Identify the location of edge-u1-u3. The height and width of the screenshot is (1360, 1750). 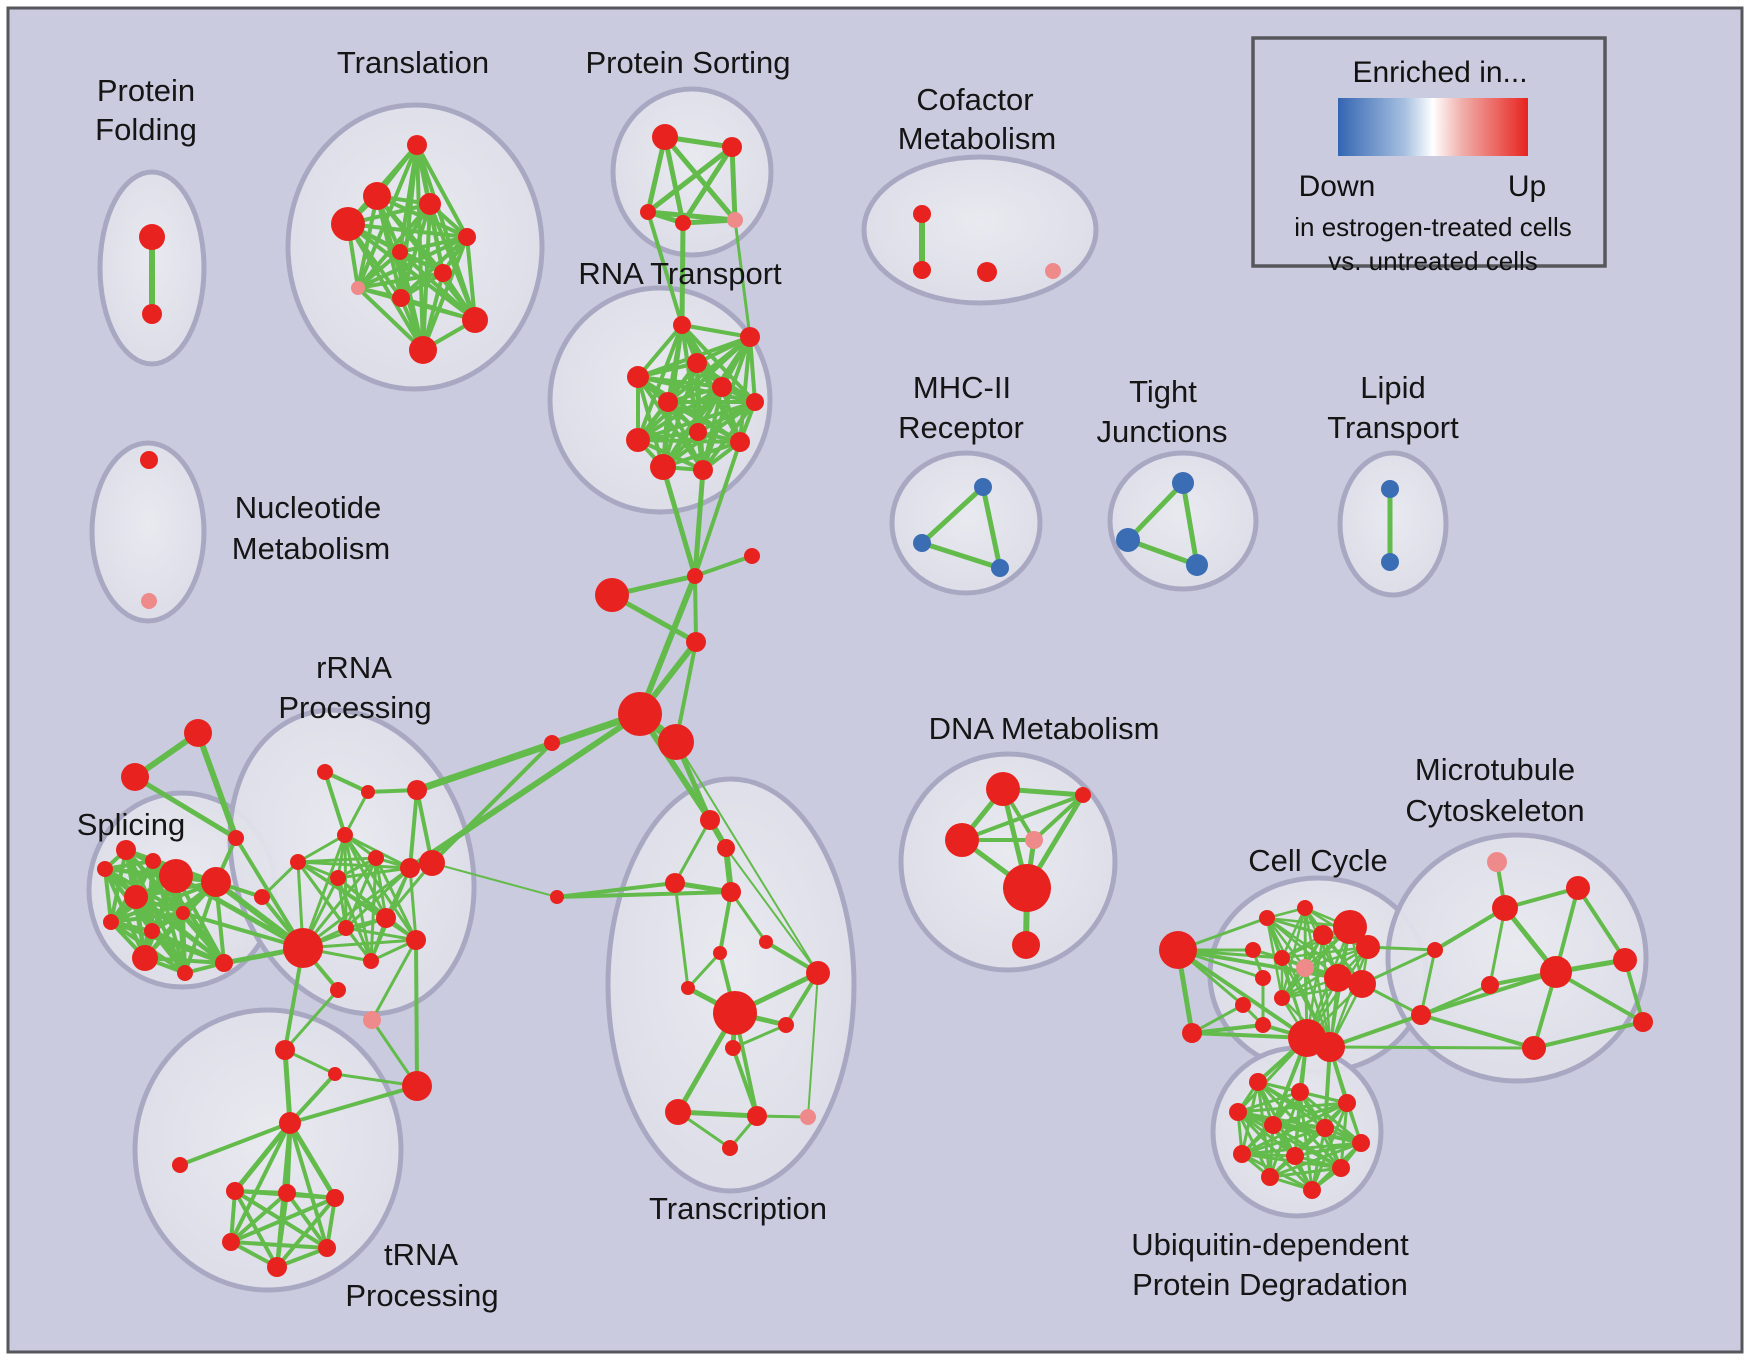
(1269, 1102).